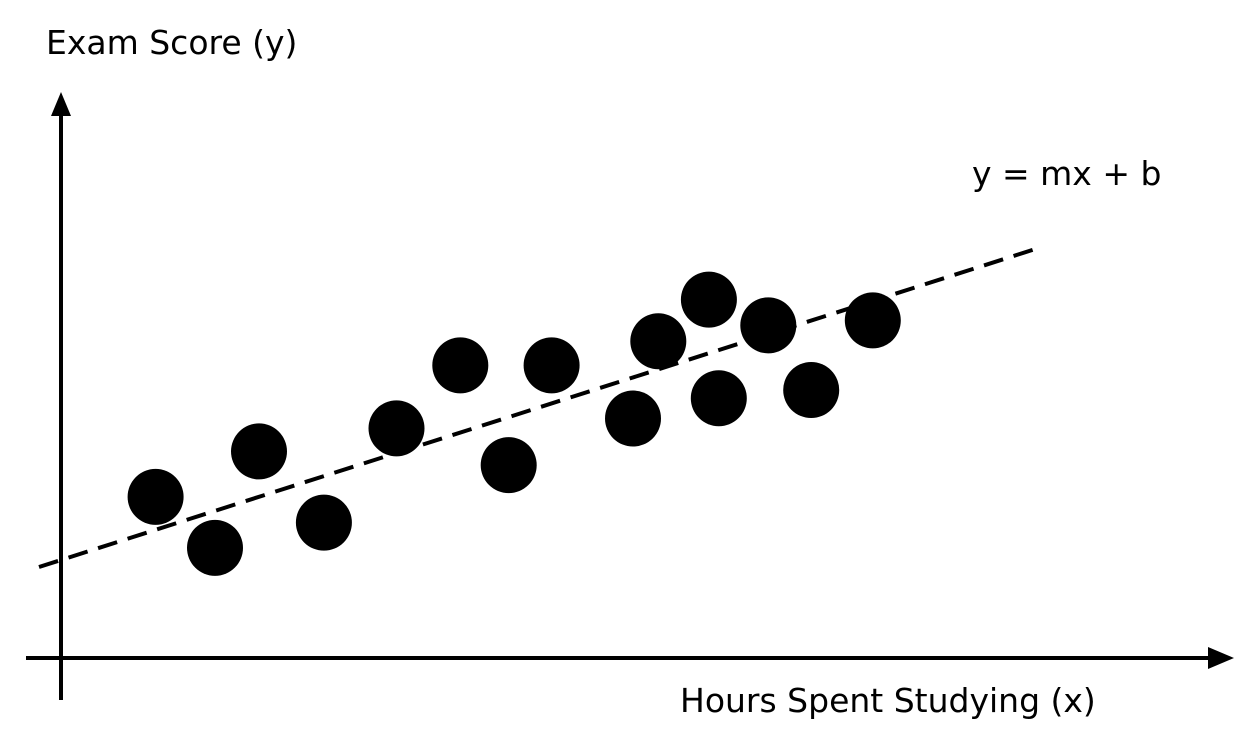  I want to click on x-axis-arrowhead-icon, so click(1221, 658).